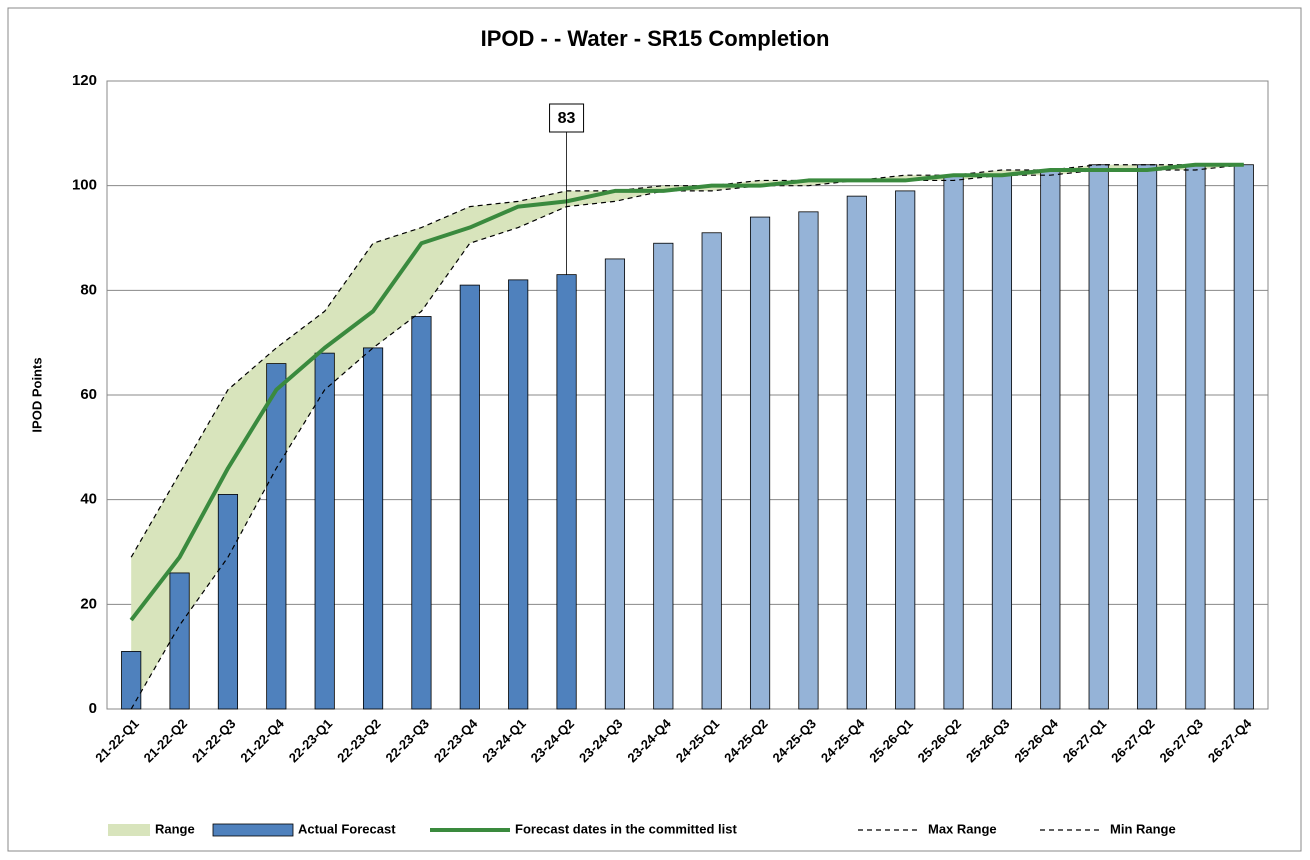  Describe the element at coordinates (626, 828) in the screenshot. I see `legend-label: Forecast dates in the committed list` at that location.